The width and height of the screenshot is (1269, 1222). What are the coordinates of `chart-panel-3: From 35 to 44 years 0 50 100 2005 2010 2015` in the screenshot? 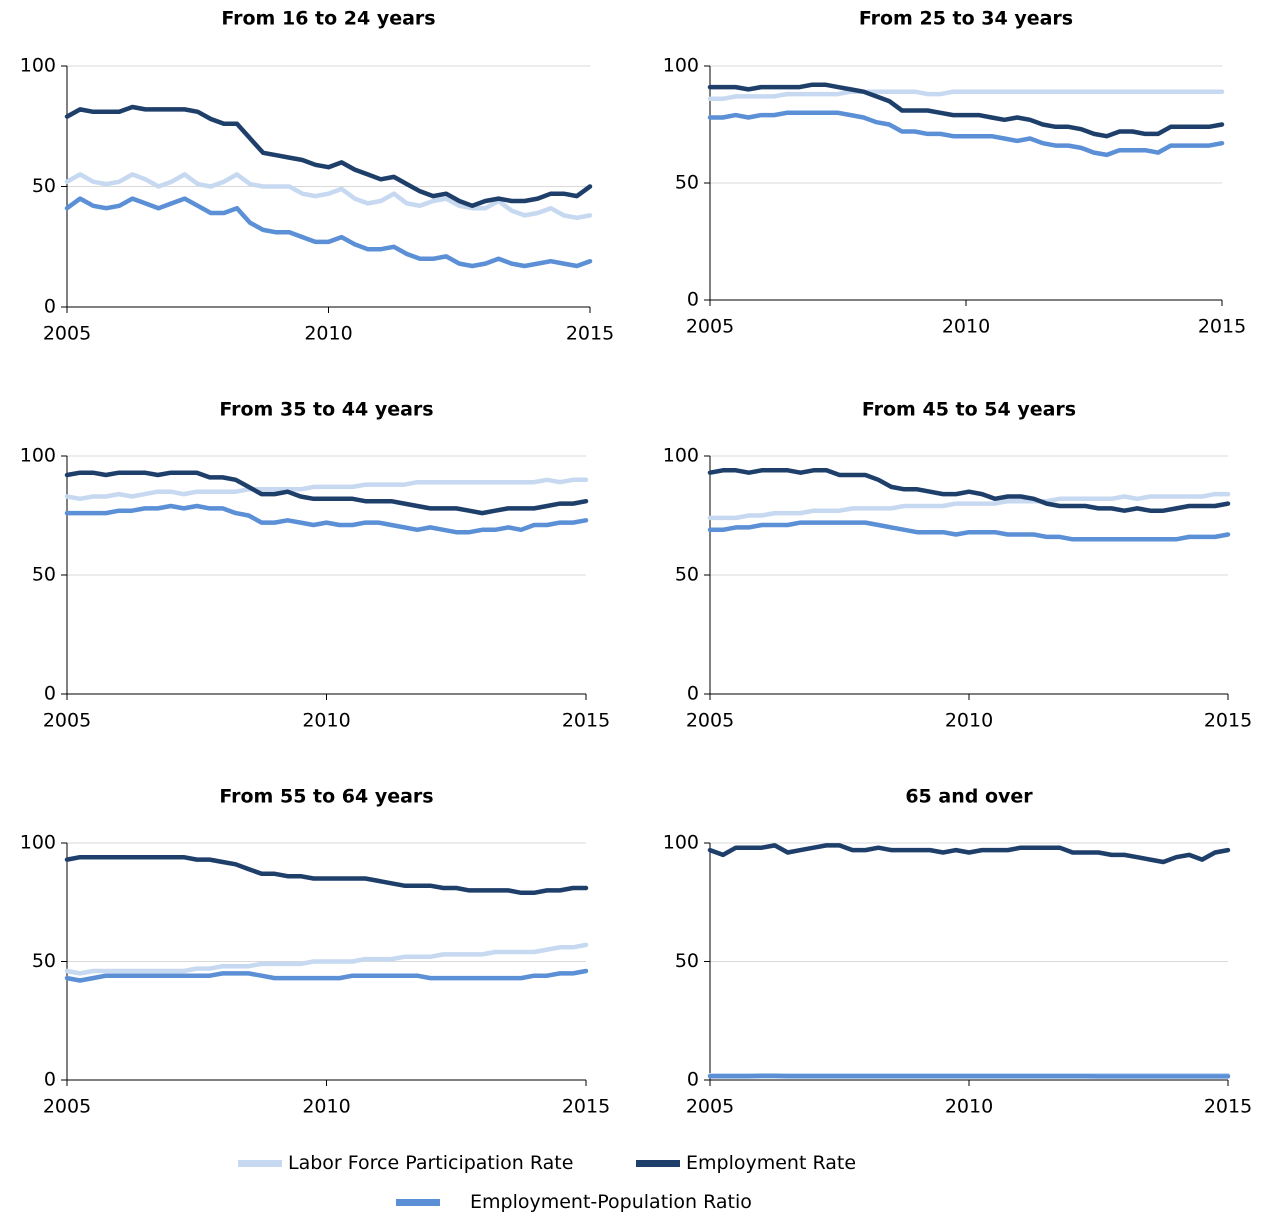 It's located at (315, 565).